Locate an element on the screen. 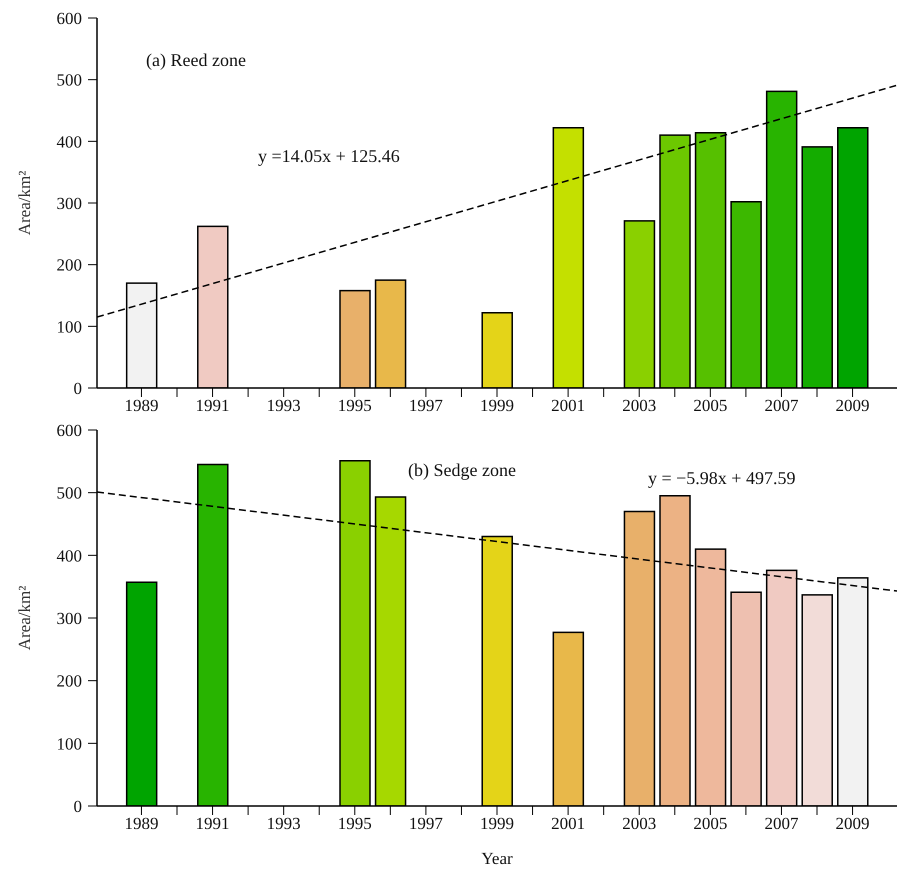 The image size is (897, 869). text: (a) Reed zone is located at coordinates (196, 60).